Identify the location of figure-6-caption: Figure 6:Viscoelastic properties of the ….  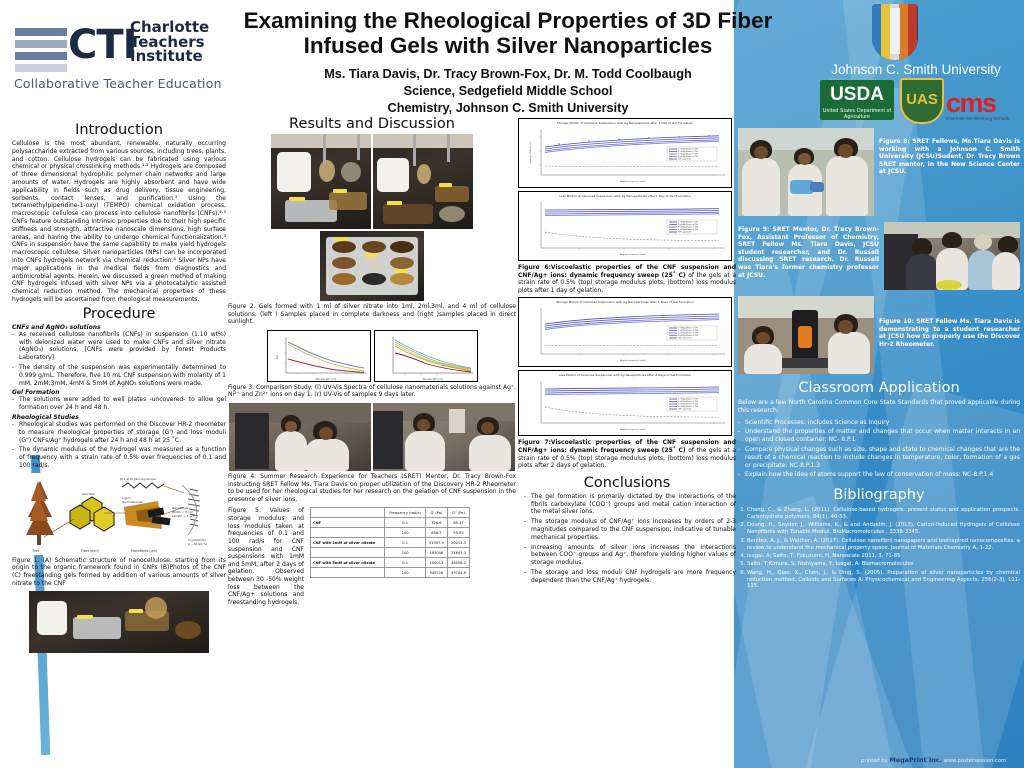
(627, 279).